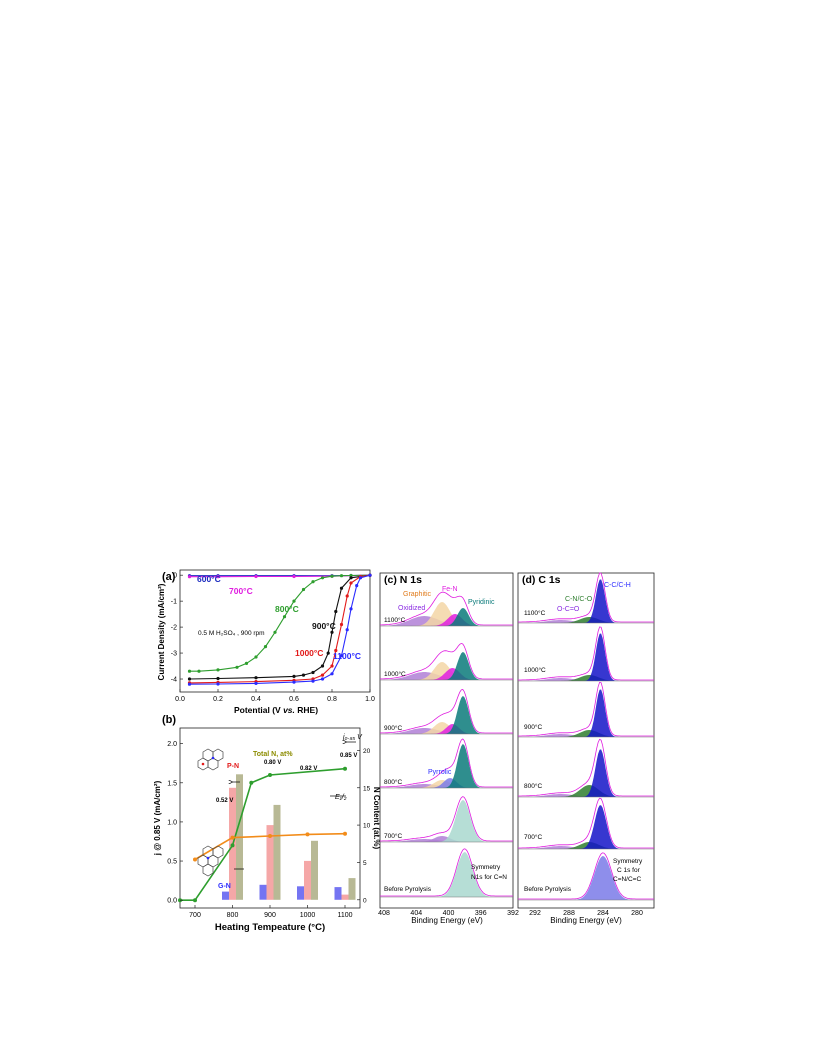 This screenshot has height=1056, width=816. I want to click on c-row-700: 700°C, so click(393, 836).